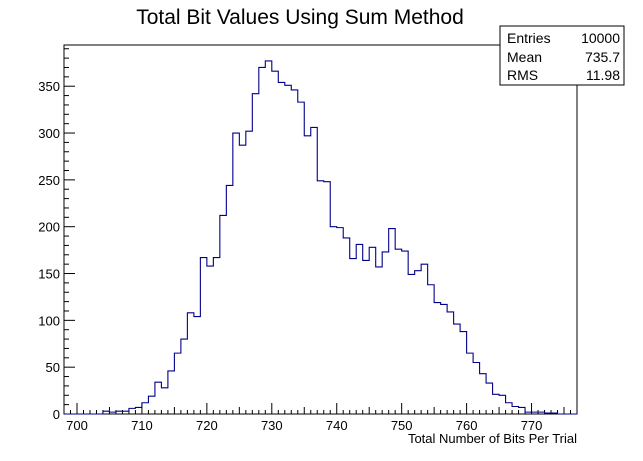 The height and width of the screenshot is (461, 643). Describe the element at coordinates (603, 75) in the screenshot. I see `stats-rms-value: 11.98` at that location.